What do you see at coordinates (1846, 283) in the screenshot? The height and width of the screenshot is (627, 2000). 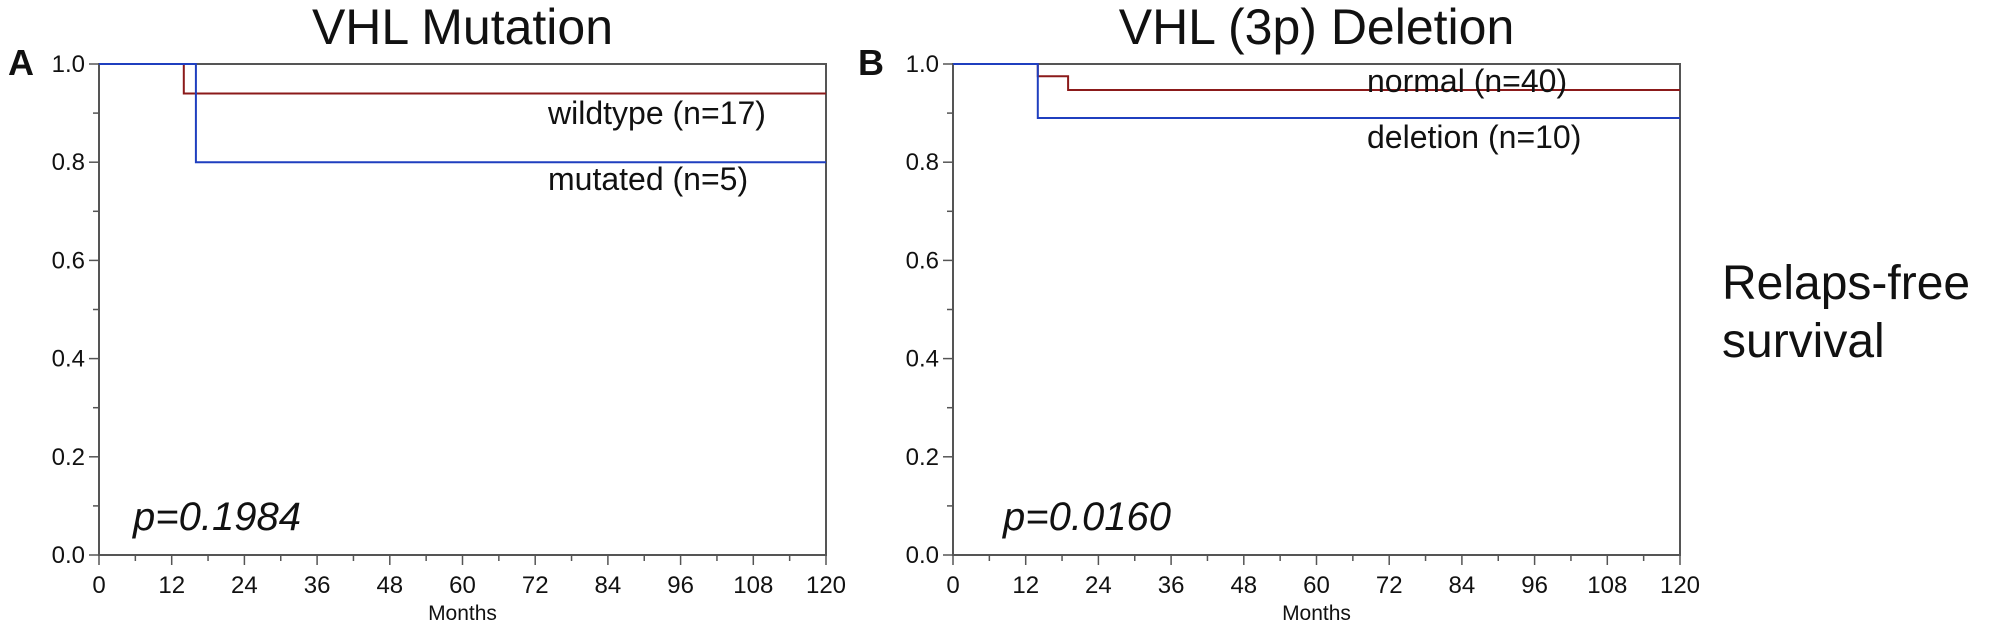 I see `side-label-line1: Relaps-free` at bounding box center [1846, 283].